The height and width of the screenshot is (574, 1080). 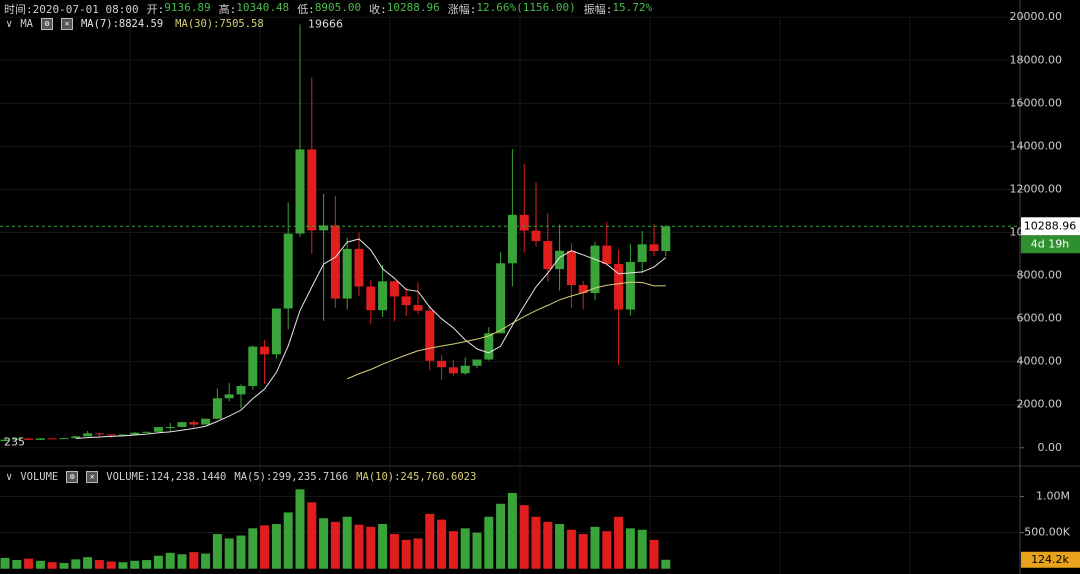 What do you see at coordinates (598, 9) in the screenshot?
I see `amplitude-label: 振幅:` at bounding box center [598, 9].